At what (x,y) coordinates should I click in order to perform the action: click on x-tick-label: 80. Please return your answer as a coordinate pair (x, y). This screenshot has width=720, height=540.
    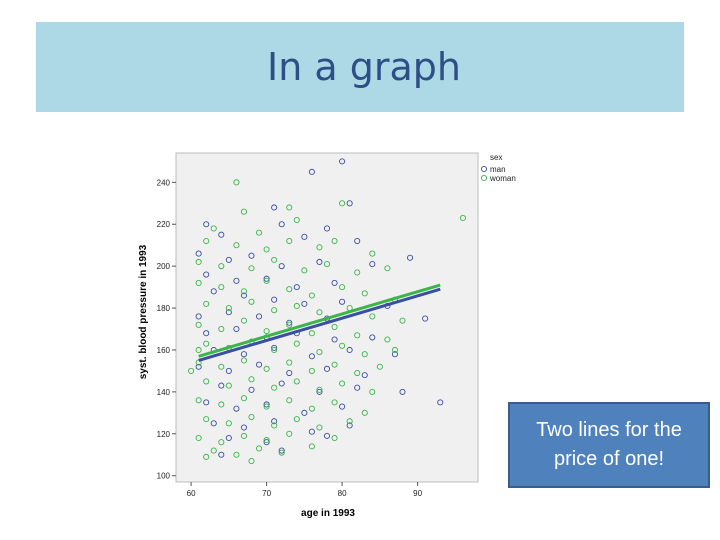
    Looking at the image, I should click on (342, 493).